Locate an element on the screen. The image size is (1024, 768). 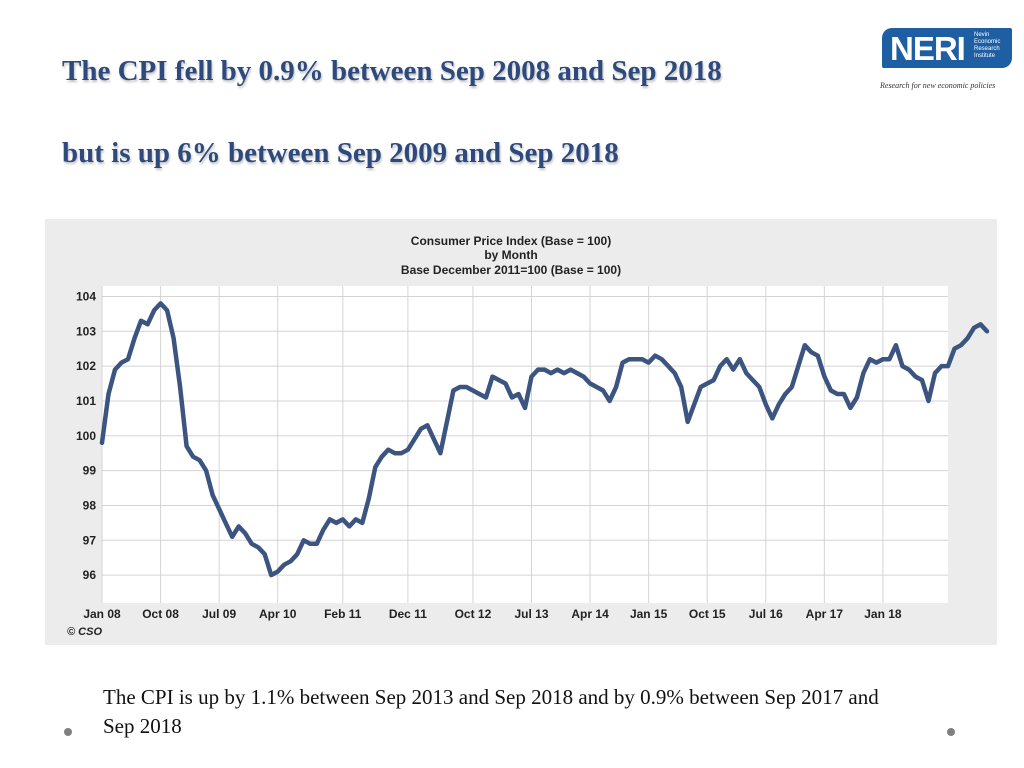
logo-word: NERI is located at coordinates (928, 48).